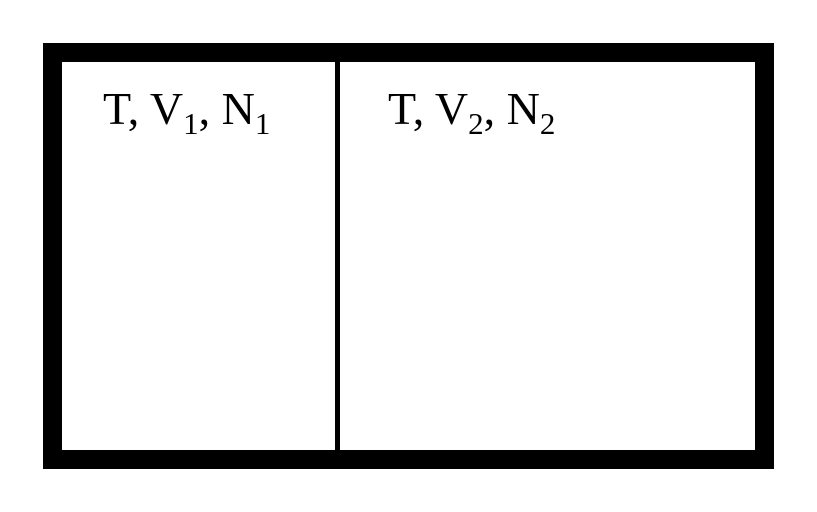 This screenshot has width=817, height=512. I want to click on volume-subscript: 1, so click(191, 123).